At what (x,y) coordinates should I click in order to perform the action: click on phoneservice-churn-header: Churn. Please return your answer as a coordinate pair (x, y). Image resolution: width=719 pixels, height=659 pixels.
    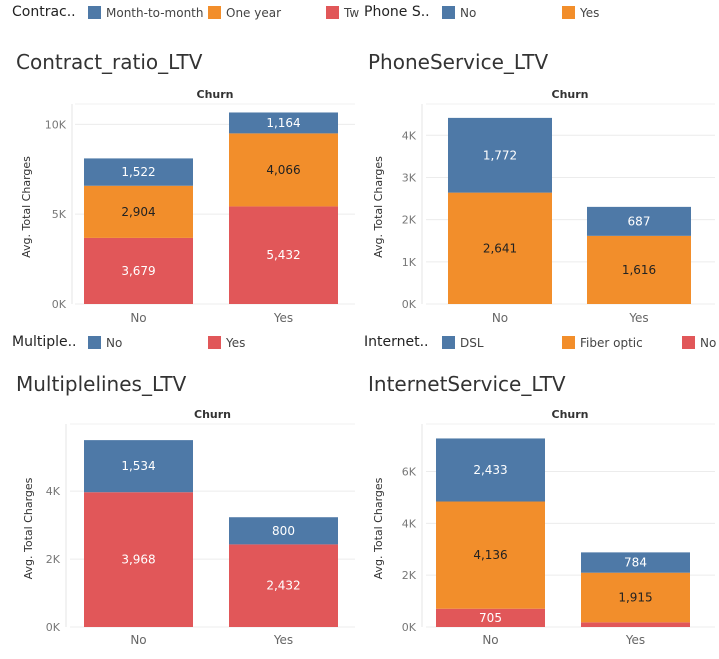
    Looking at the image, I should click on (570, 94).